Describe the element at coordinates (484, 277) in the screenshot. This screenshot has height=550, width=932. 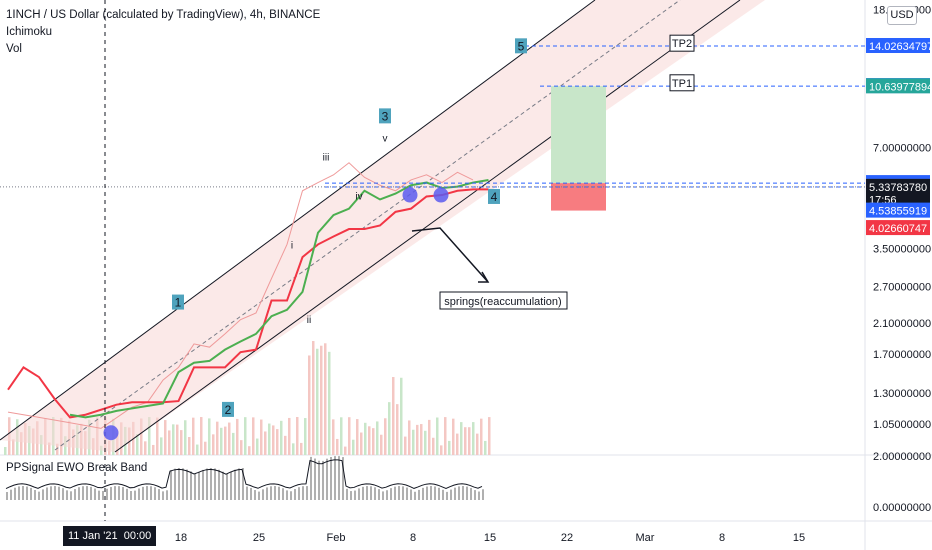
I see `springs-arrowhead` at that location.